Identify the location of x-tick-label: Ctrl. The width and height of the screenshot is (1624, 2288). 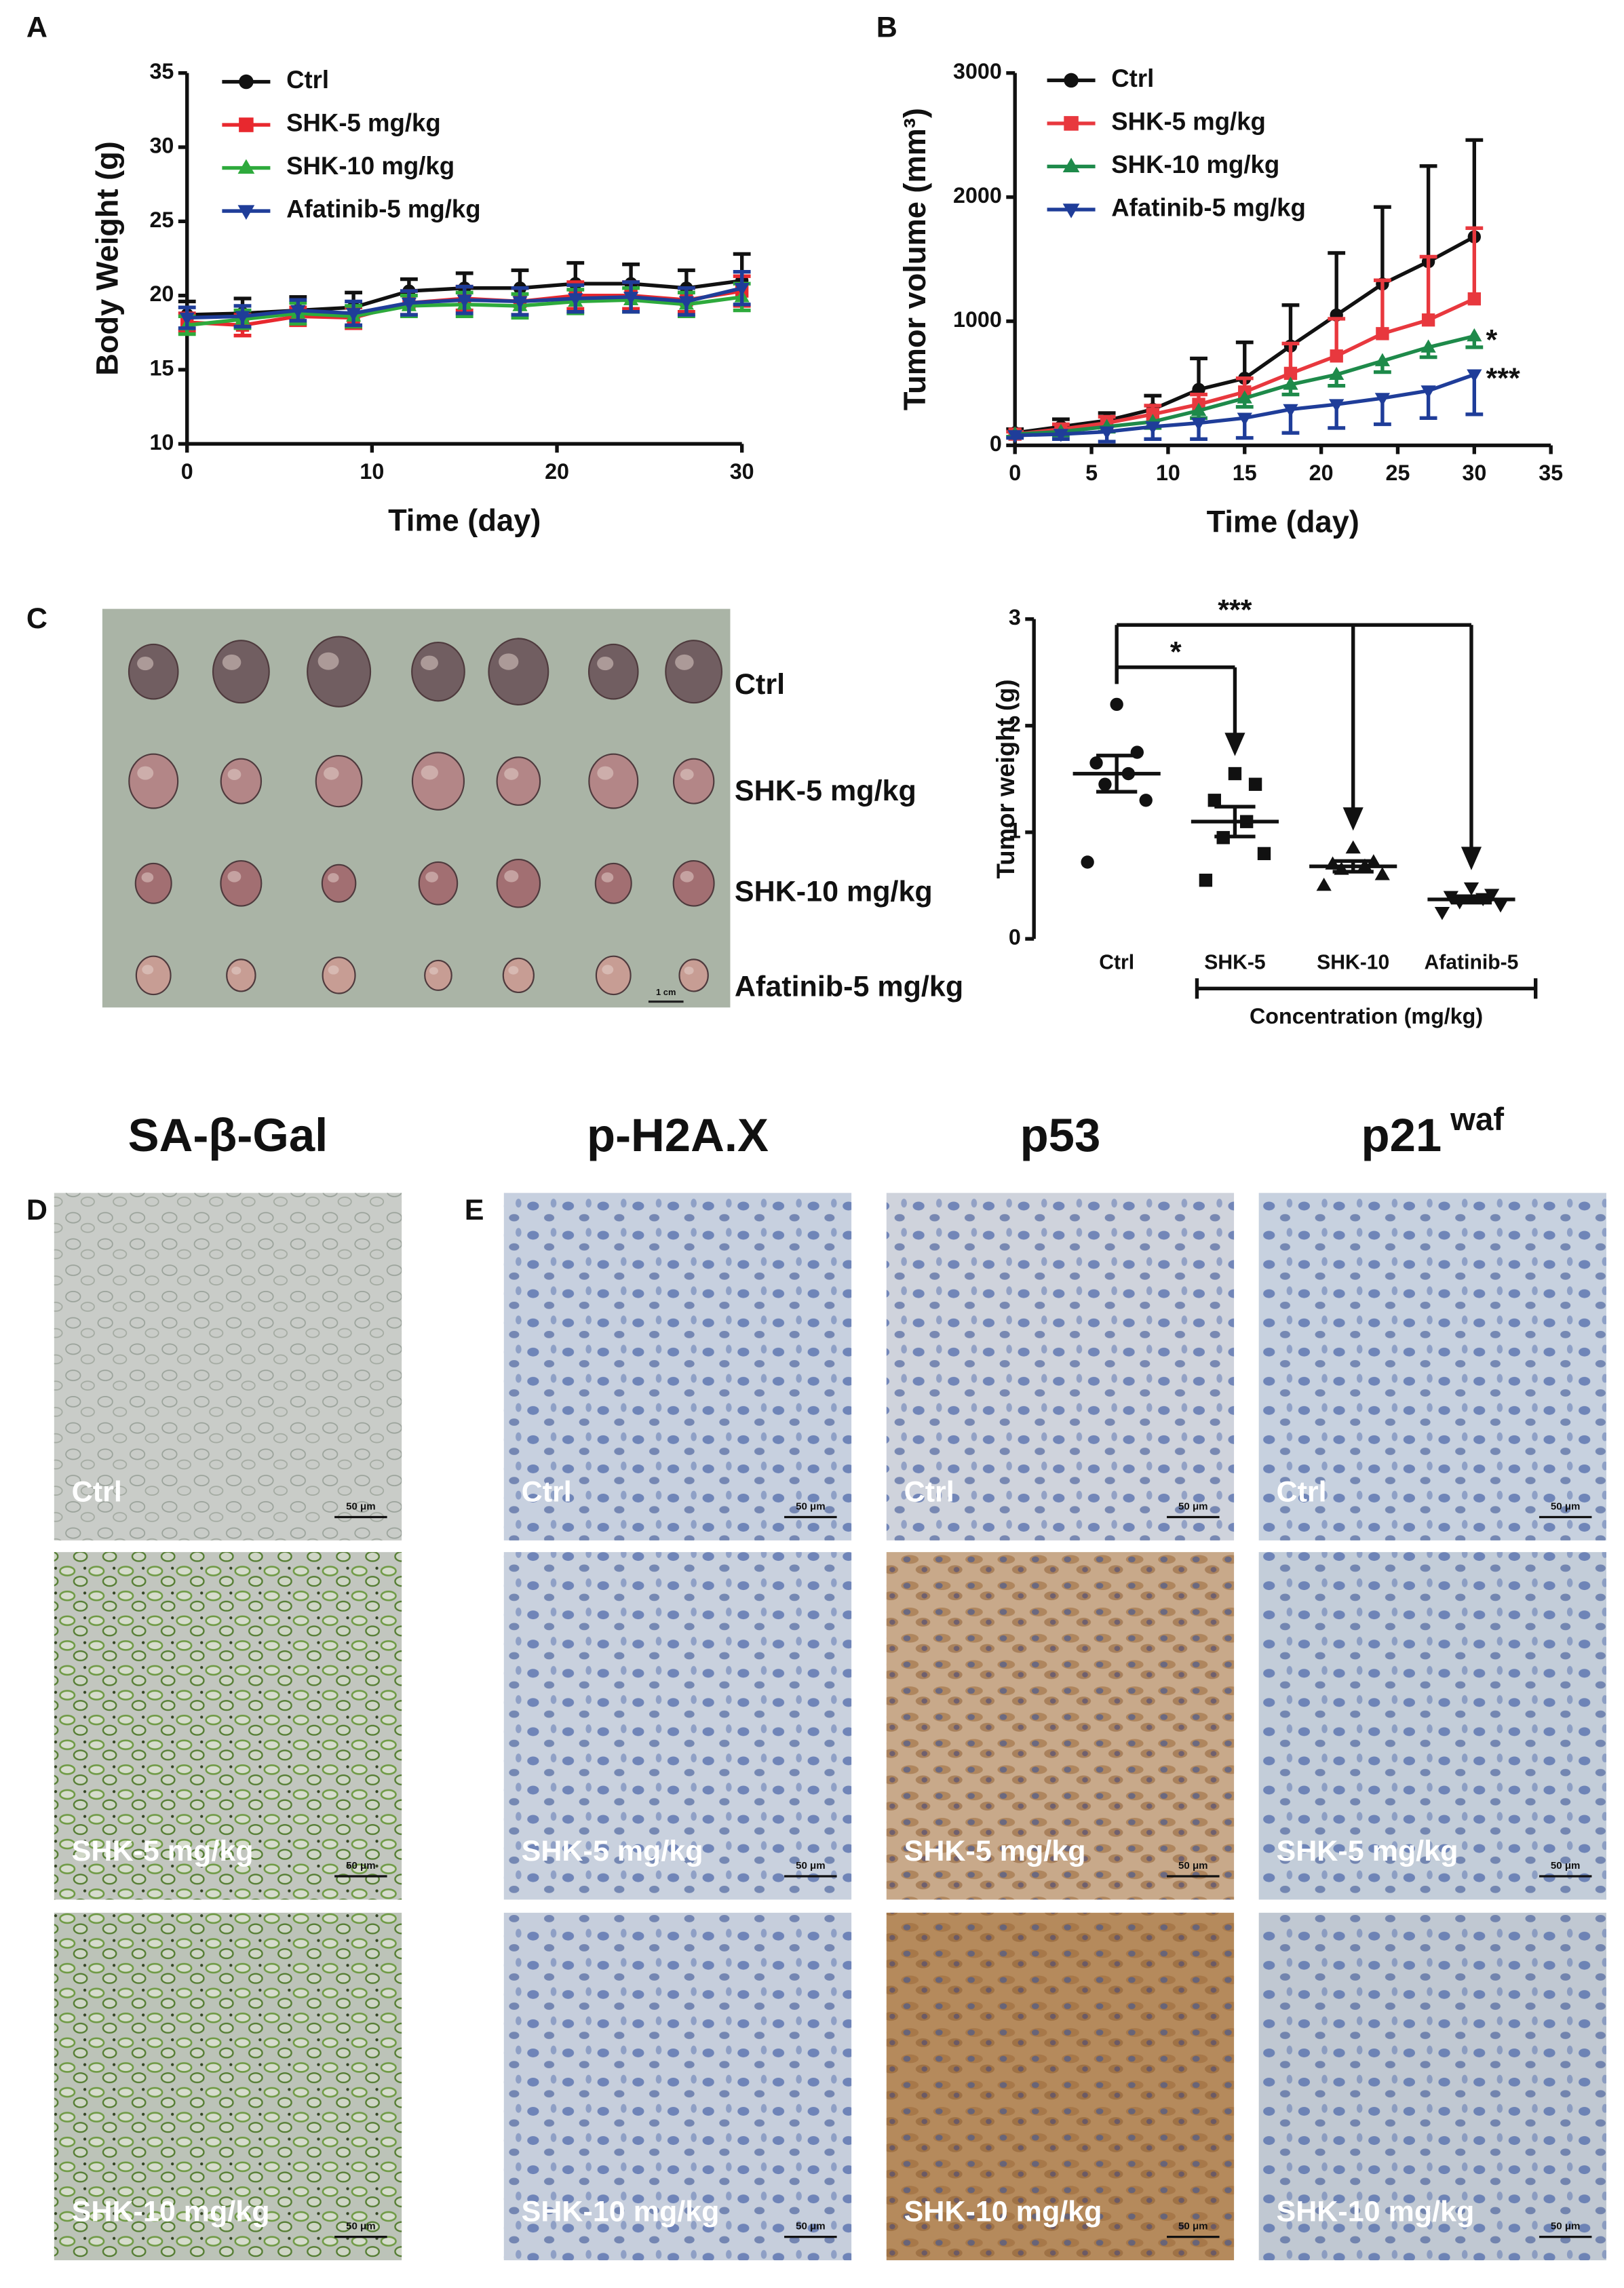
(1116, 963).